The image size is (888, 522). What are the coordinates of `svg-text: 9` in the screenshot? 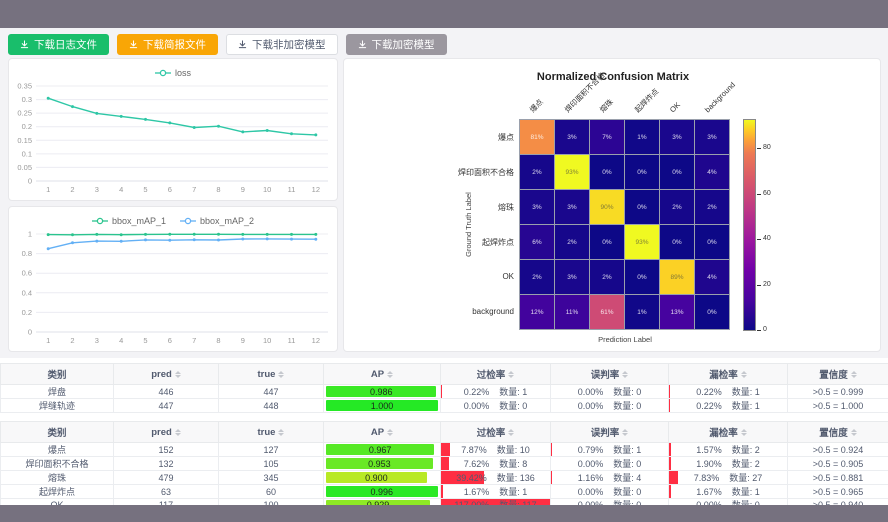 It's located at (243, 189).